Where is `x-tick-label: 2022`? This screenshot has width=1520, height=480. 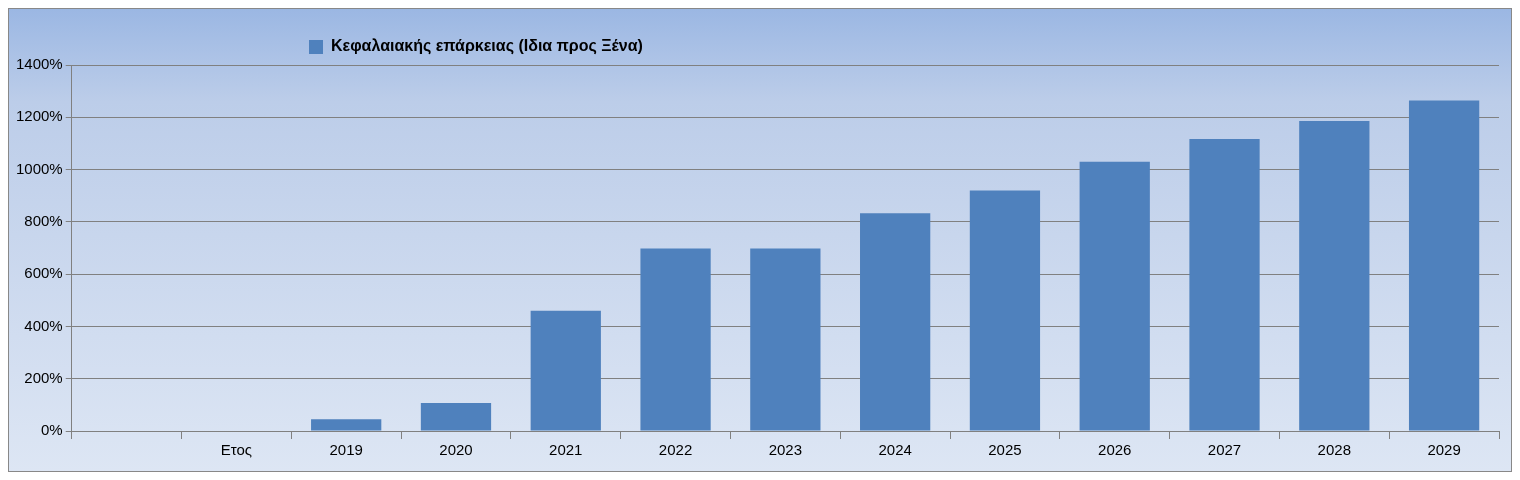
x-tick-label: 2022 is located at coordinates (675, 450).